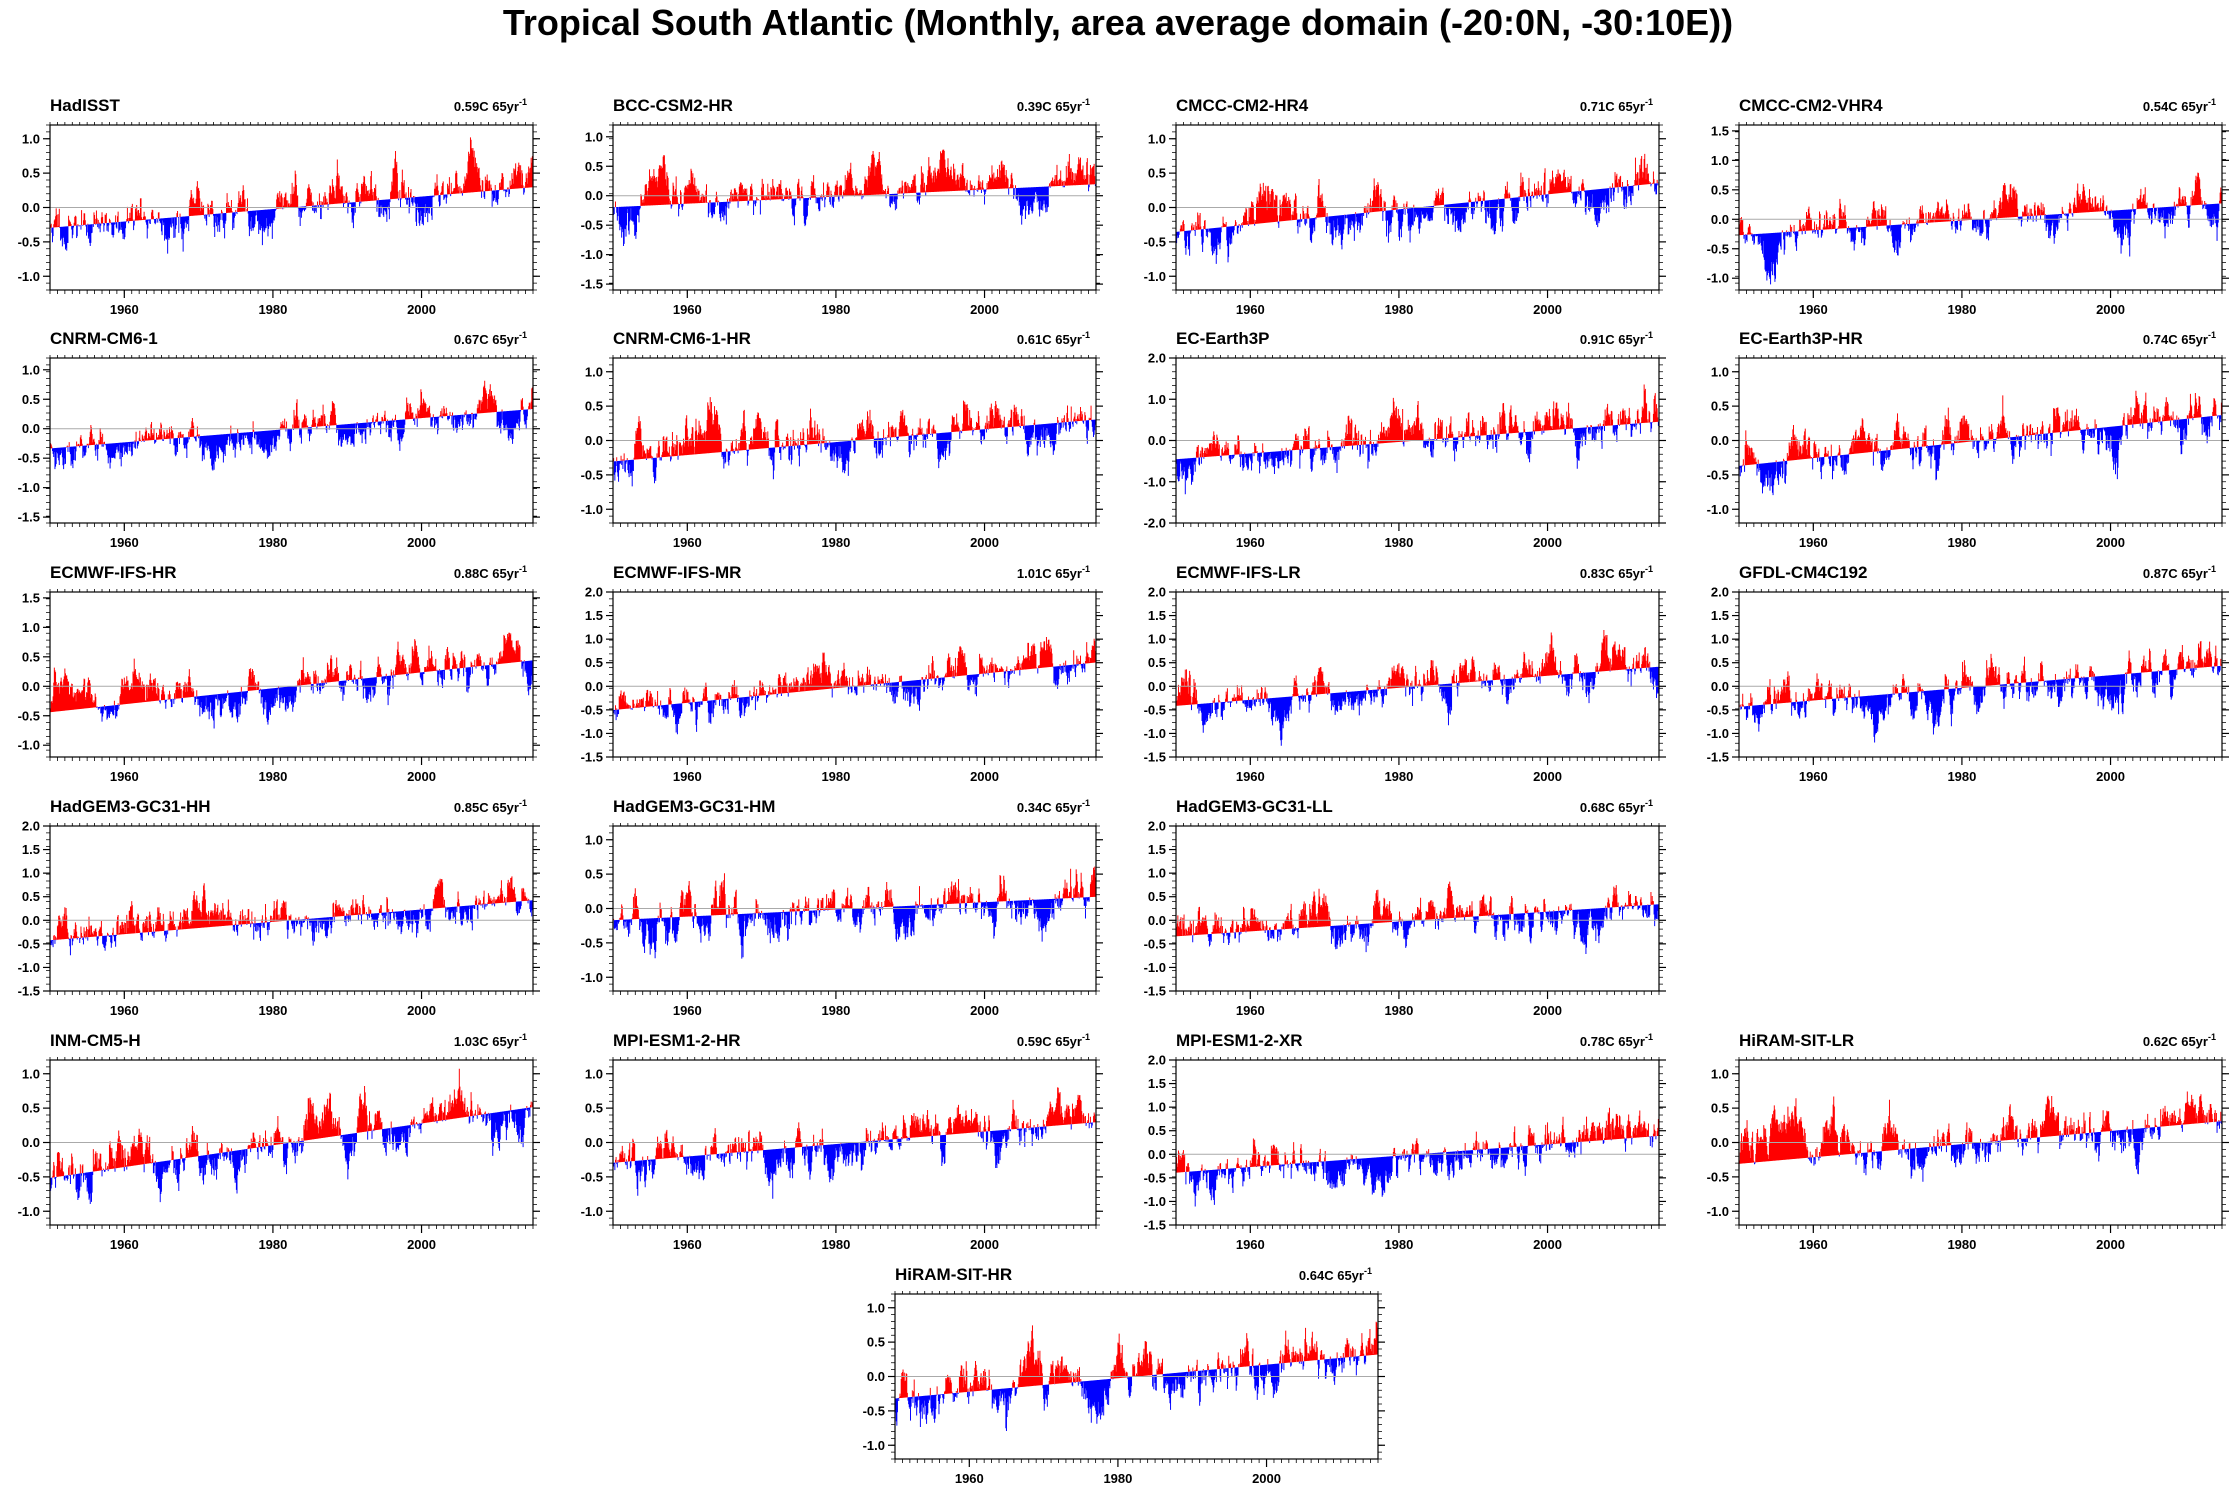 The image size is (2236, 1495). I want to click on trend-label: 0.64C 65yr-1, so click(1335, 1274).